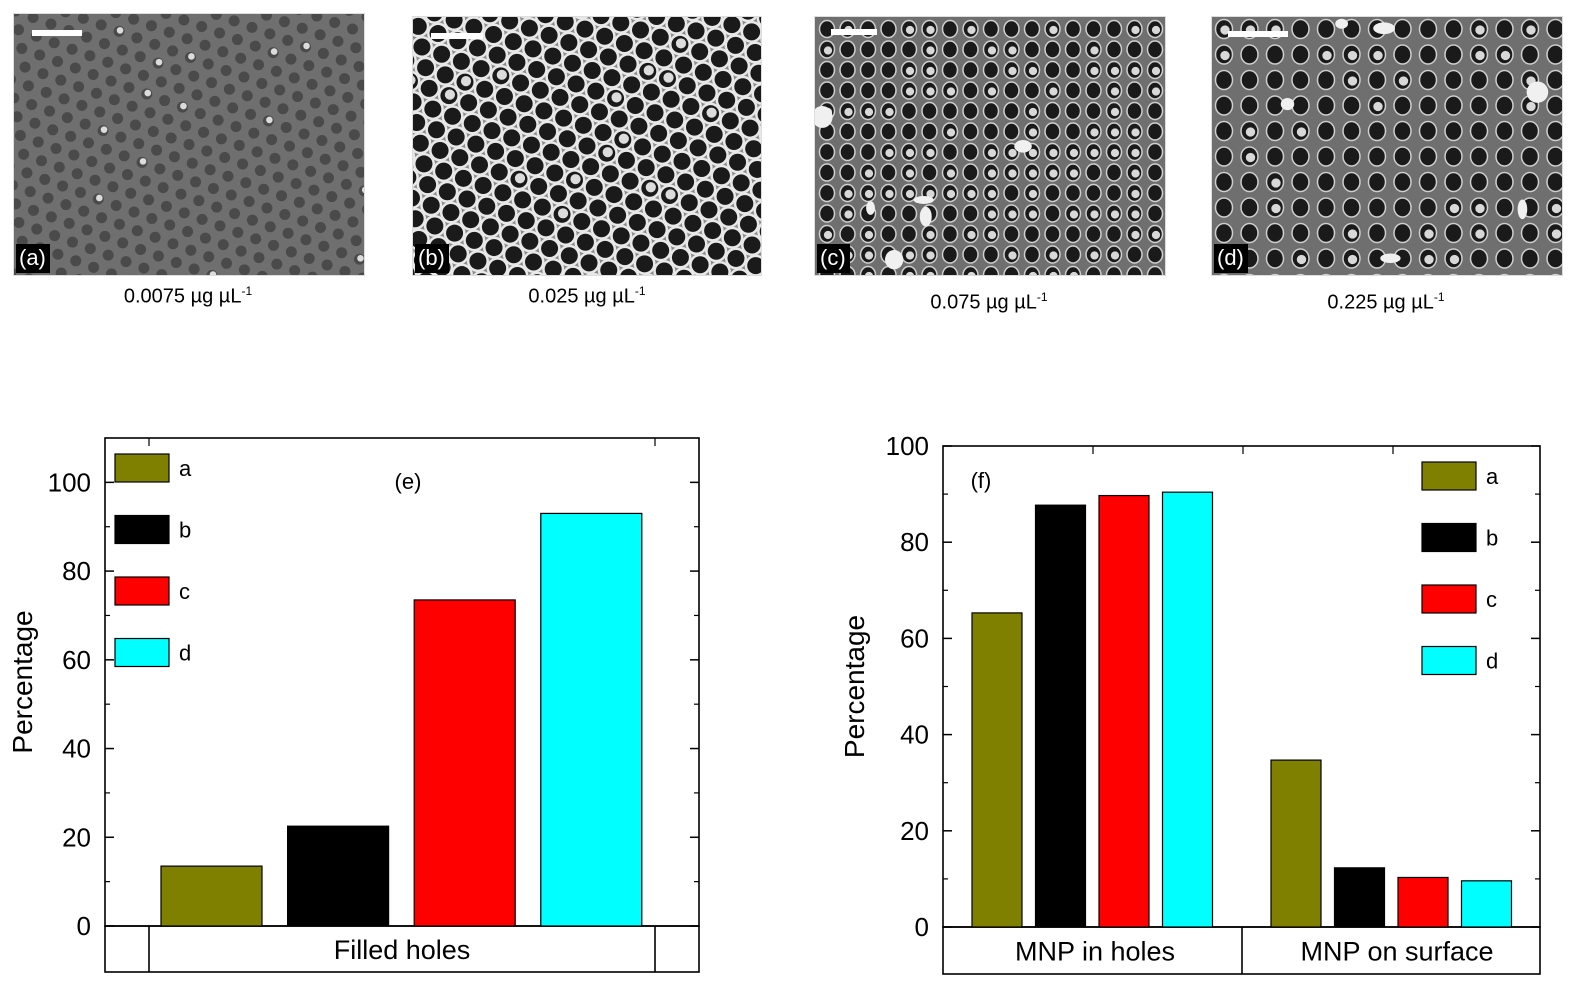  Describe the element at coordinates (188, 296) in the screenshot. I see `caption-a: 0.0075 µg µL-1` at that location.